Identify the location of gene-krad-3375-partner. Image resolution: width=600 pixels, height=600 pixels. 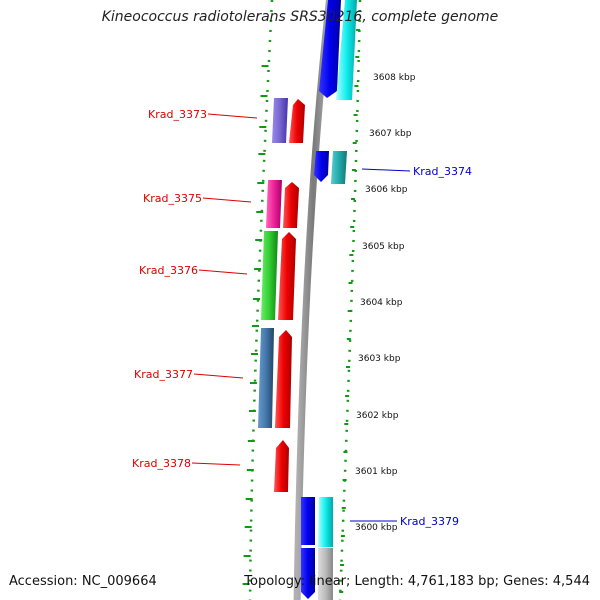
(274, 204).